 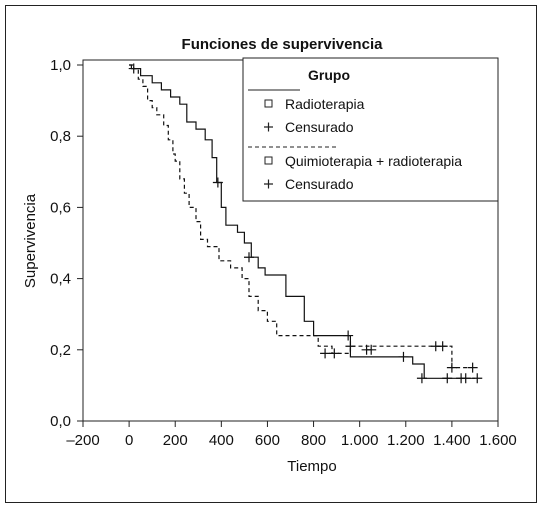 What do you see at coordinates (60, 65) in the screenshot?
I see `y-tick-label: 1,0` at bounding box center [60, 65].